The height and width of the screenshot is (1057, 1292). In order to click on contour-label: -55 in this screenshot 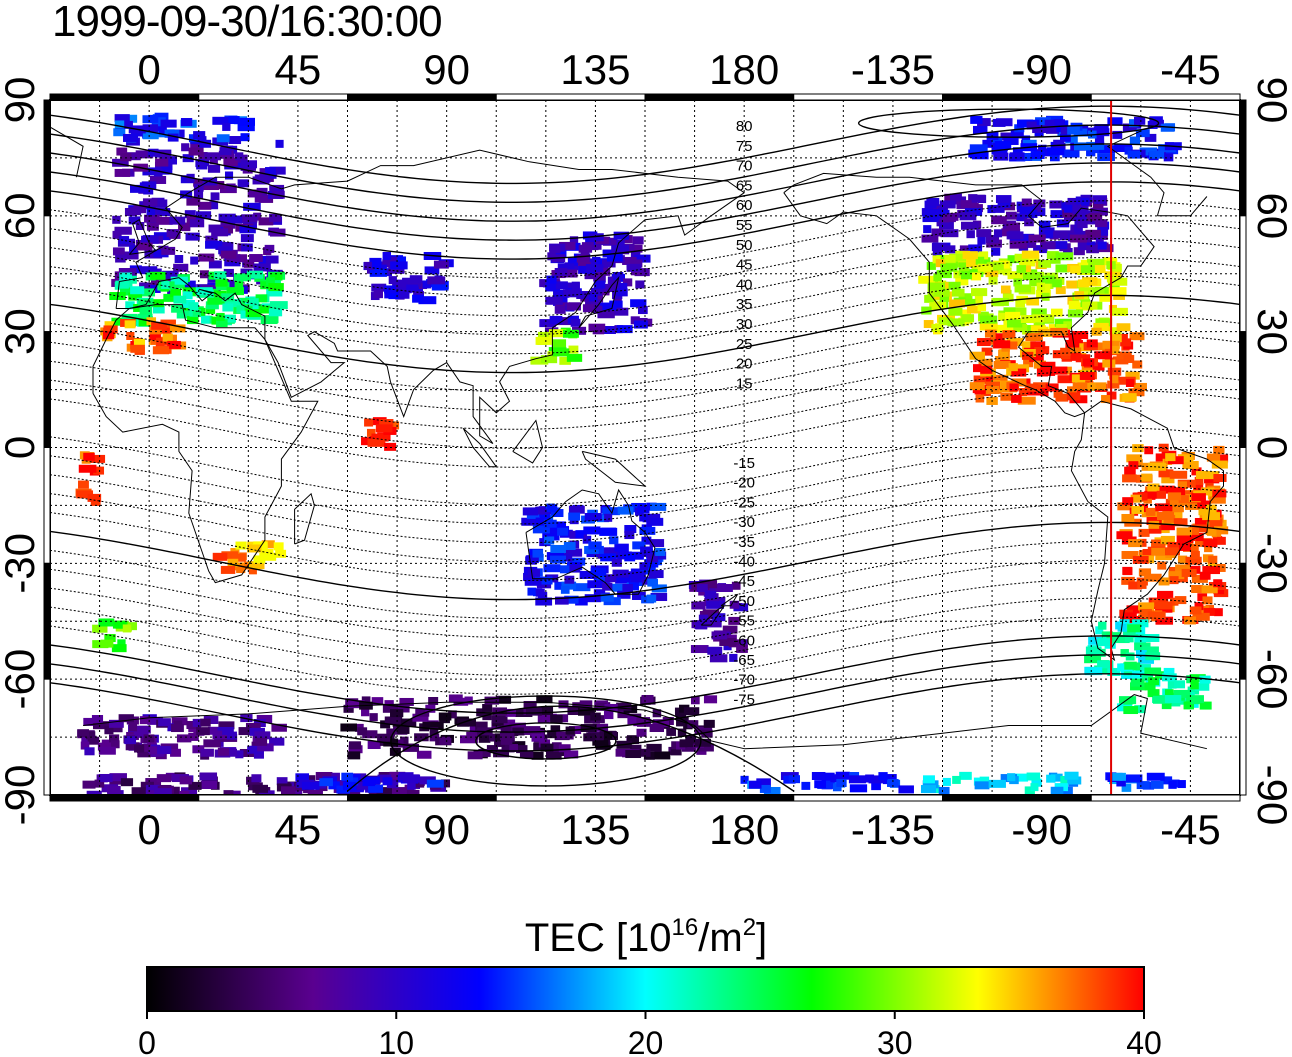, I will do `click(744, 621)`.